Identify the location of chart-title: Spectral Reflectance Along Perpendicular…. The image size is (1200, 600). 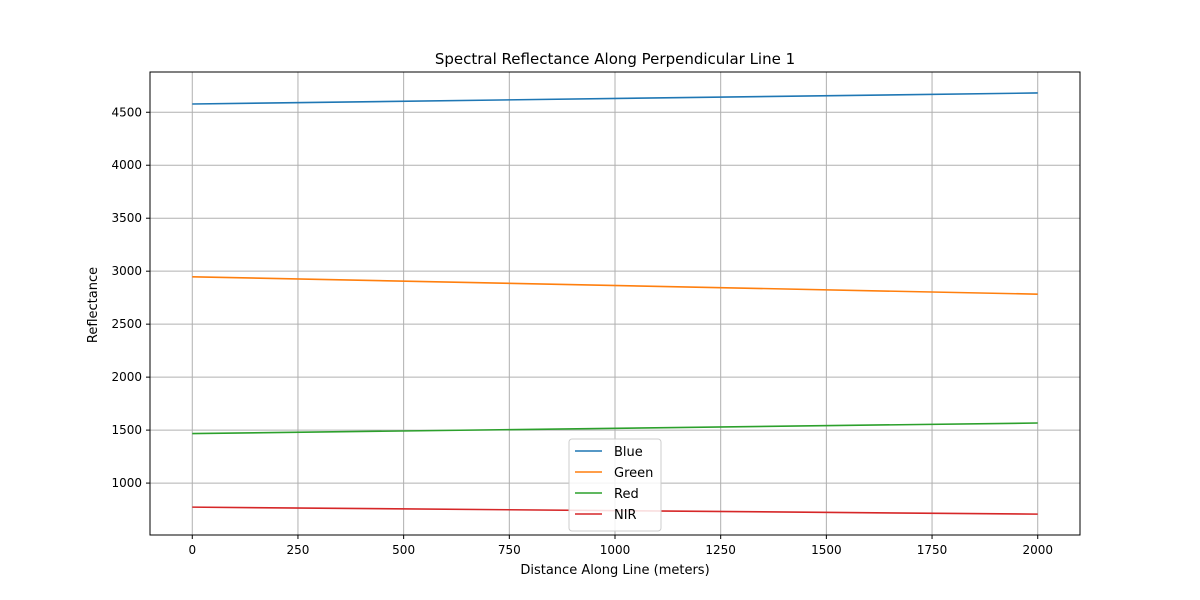
(615, 59).